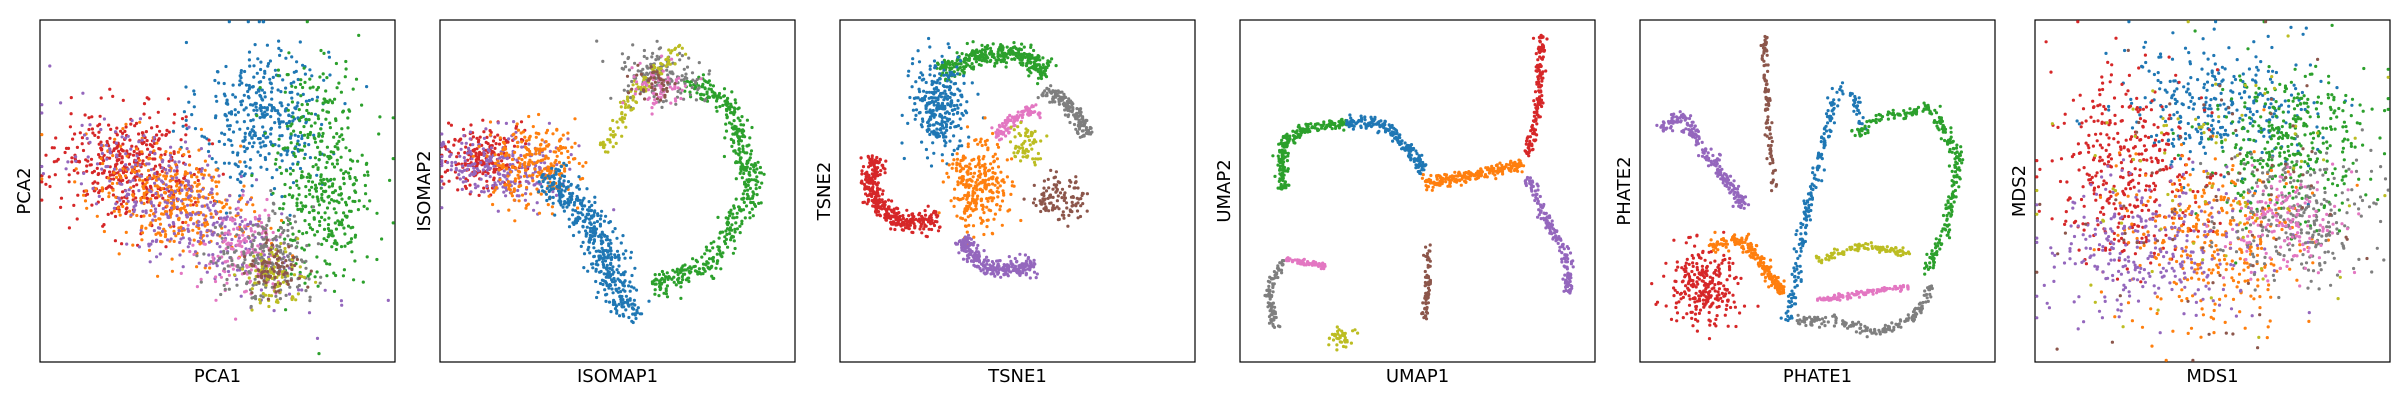 The width and height of the screenshot is (2400, 400). Describe the element at coordinates (996, 62) in the screenshot. I see `scatter-series` at that location.